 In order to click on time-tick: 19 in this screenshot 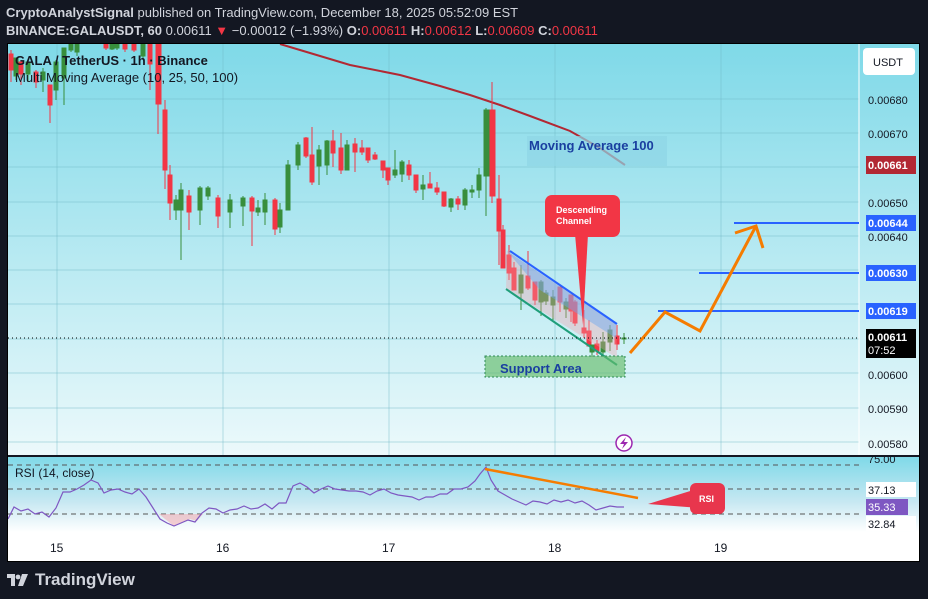, I will do `click(721, 548)`.